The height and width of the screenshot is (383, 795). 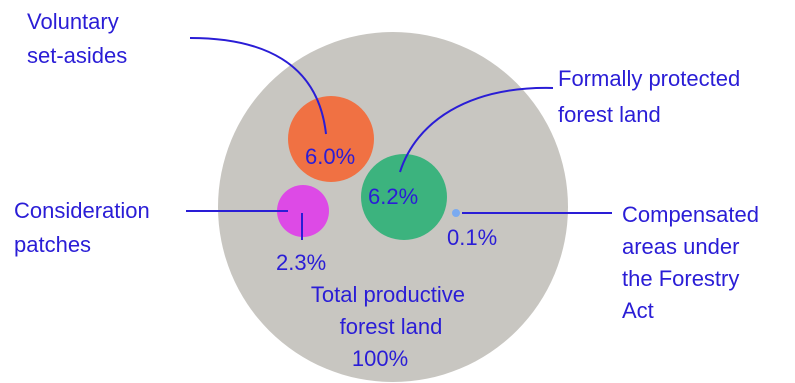 What do you see at coordinates (690, 214) in the screenshot?
I see `compensated-areas-label-line-1: Compensated` at bounding box center [690, 214].